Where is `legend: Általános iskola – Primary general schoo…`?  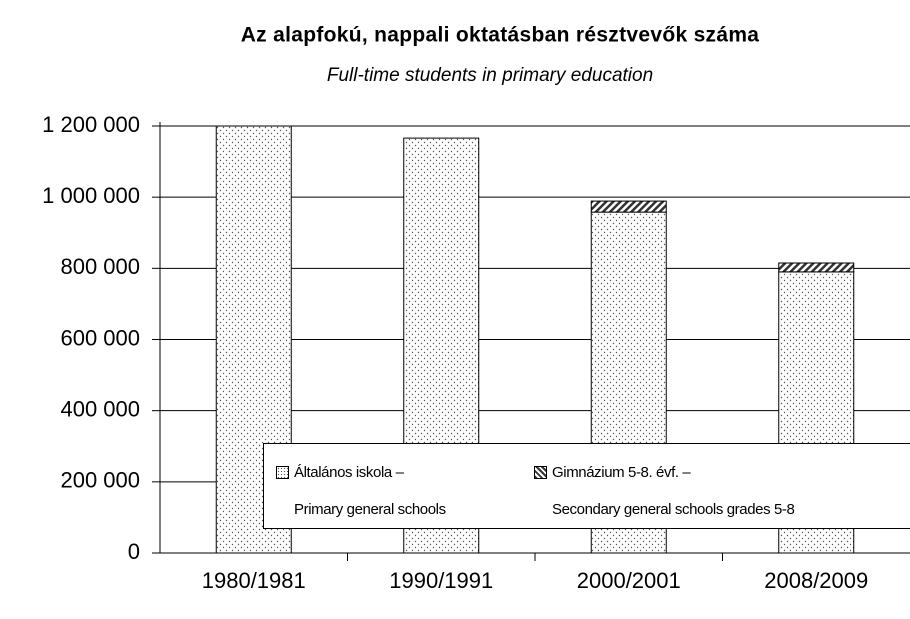 legend: Általános iskola – Primary general schoo… is located at coordinates (586, 486).